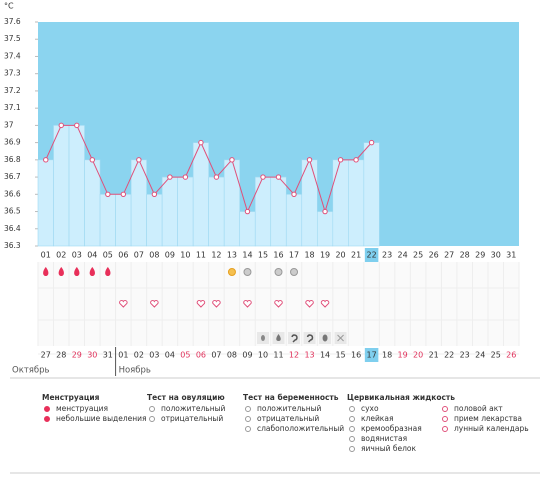 The image size is (550, 482). I want to click on y-axis-label: °C, so click(9, 6).